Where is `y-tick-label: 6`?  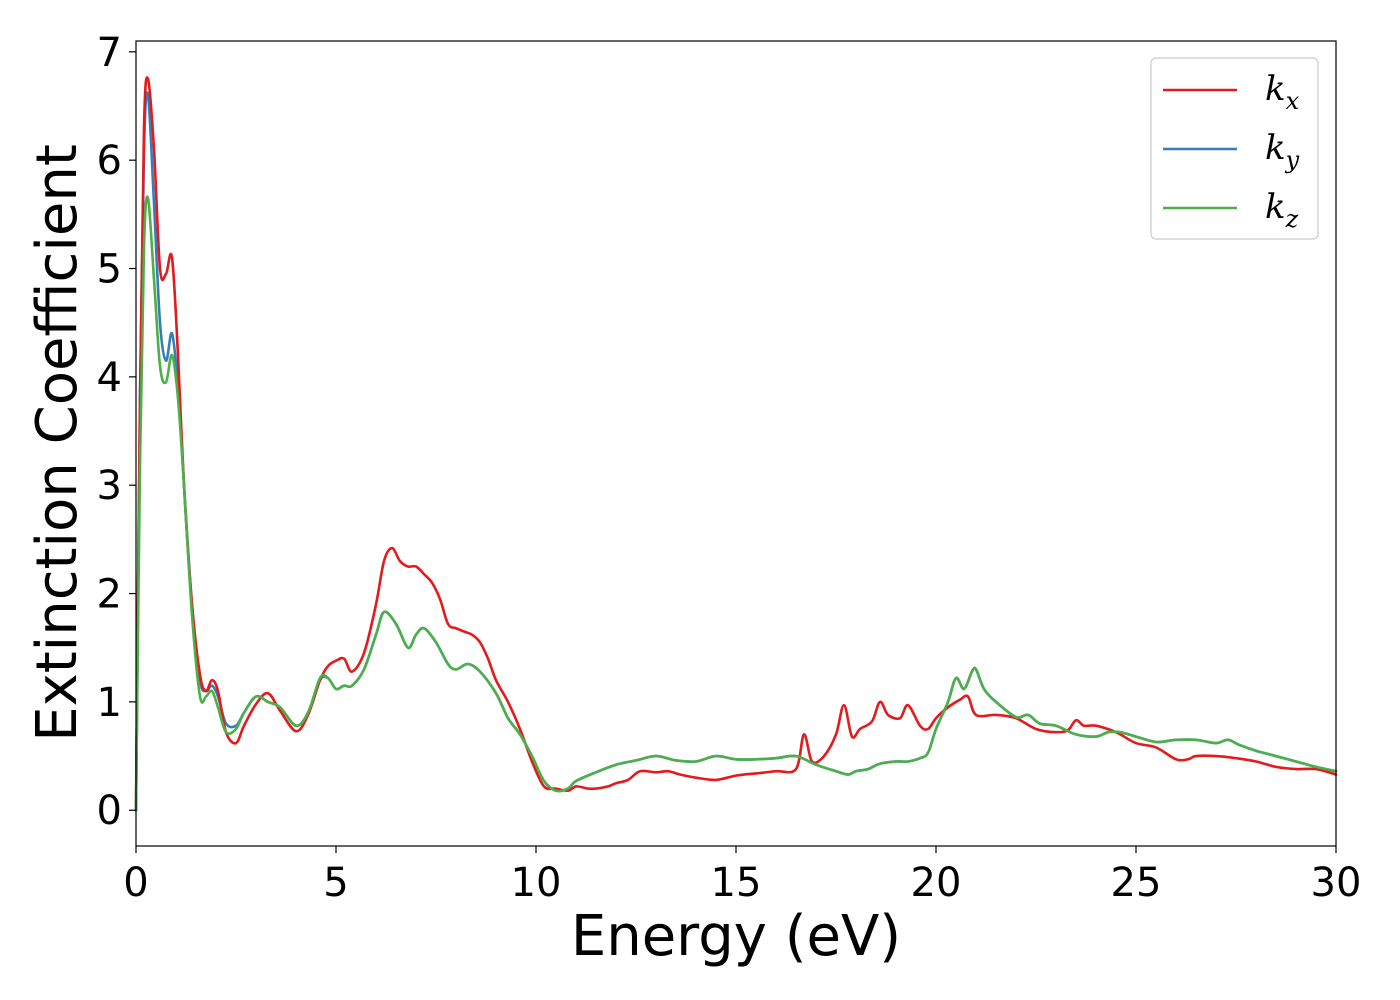
y-tick-label: 6 is located at coordinates (109, 161).